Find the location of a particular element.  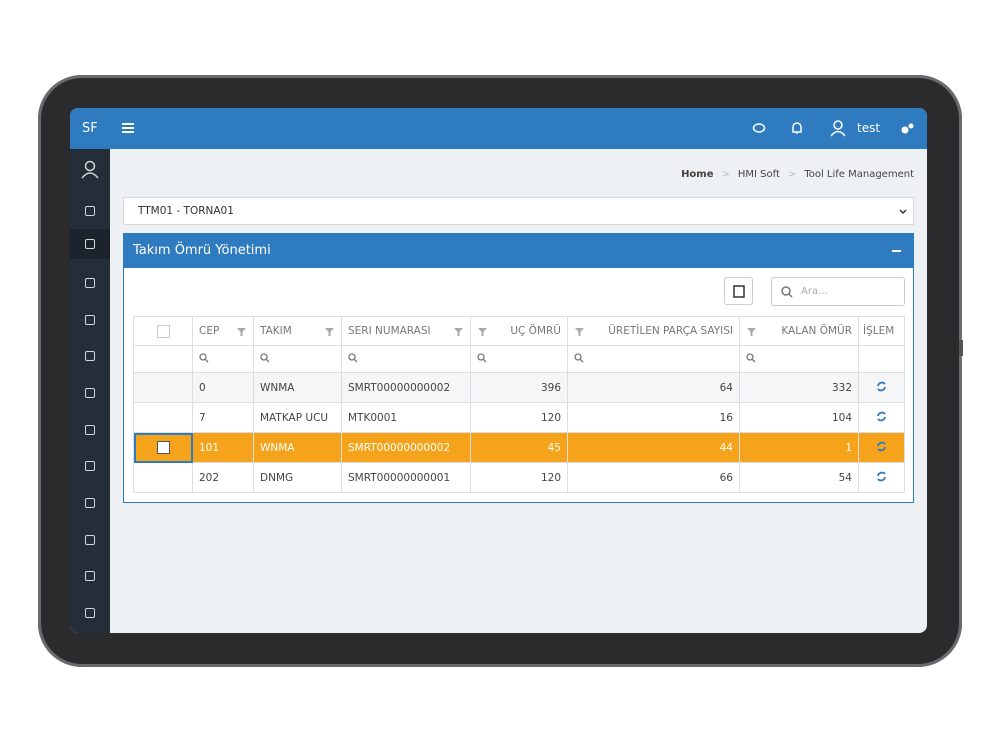

panel-title: Takım Ömrü Yönetimi is located at coordinates (202, 250).